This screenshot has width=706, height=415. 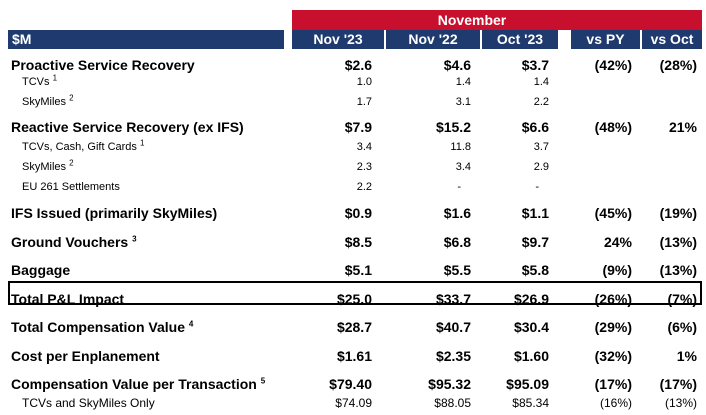 I want to click on row-label: Proactive Service Recovery, so click(x=103, y=65).